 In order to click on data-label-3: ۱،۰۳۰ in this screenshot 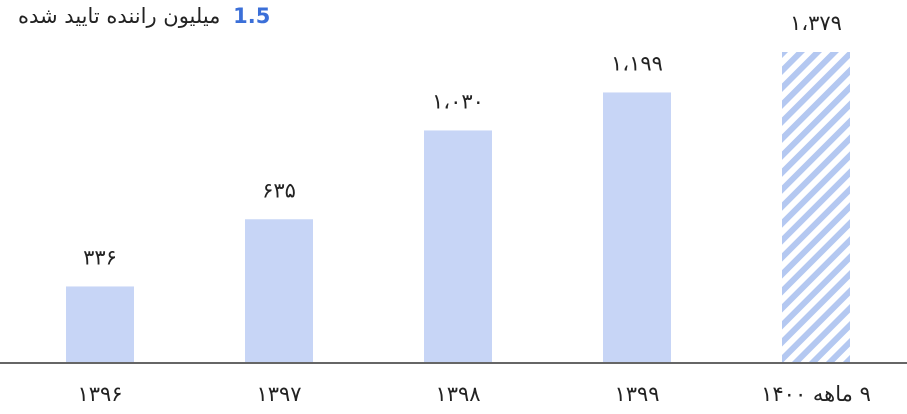, I will do `click(458, 101)`.